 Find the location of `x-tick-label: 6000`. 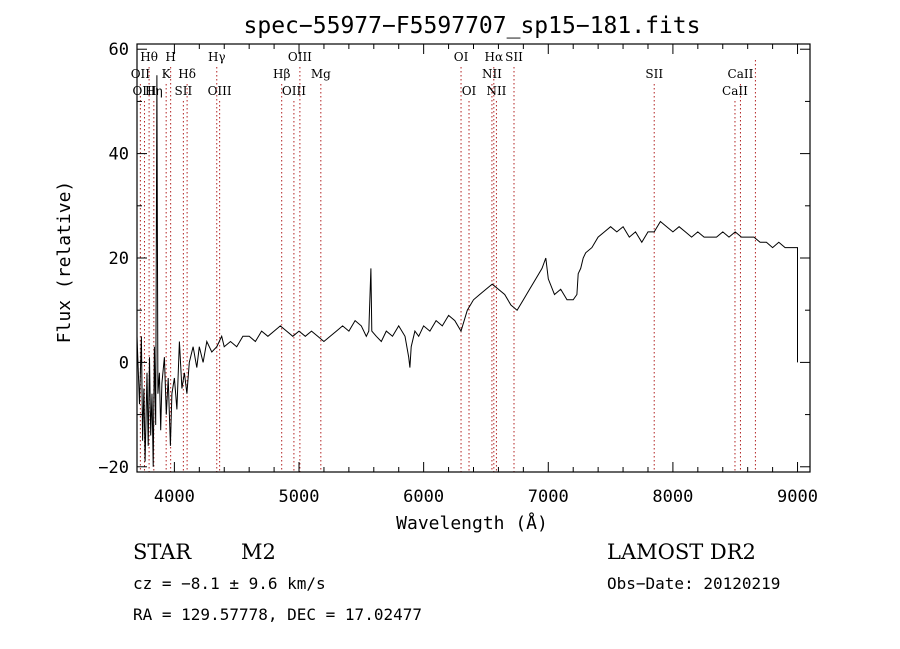

x-tick-label: 6000 is located at coordinates (423, 497).